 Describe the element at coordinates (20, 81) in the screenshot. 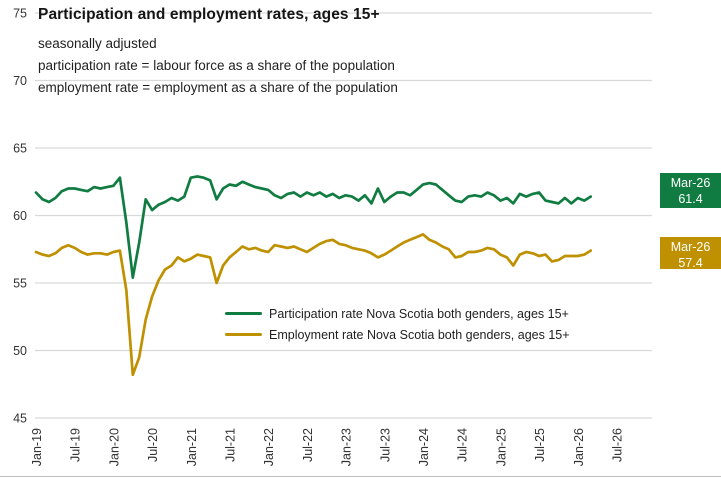

I see `y-tick-label-70: 70` at that location.